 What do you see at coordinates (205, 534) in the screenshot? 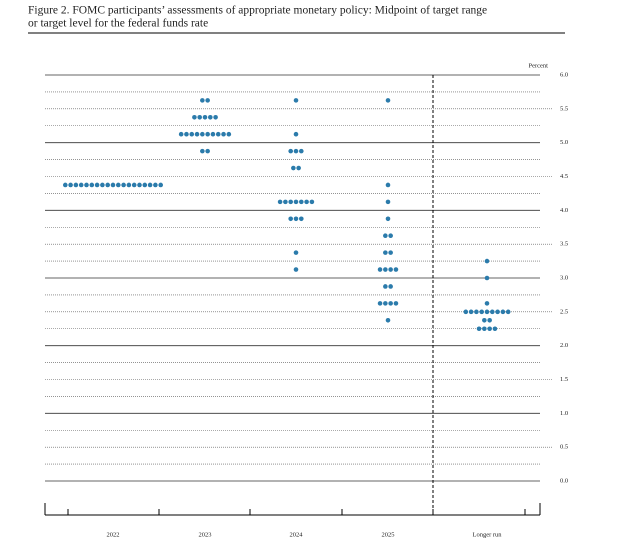
I see `x-tick-label: 2023` at bounding box center [205, 534].